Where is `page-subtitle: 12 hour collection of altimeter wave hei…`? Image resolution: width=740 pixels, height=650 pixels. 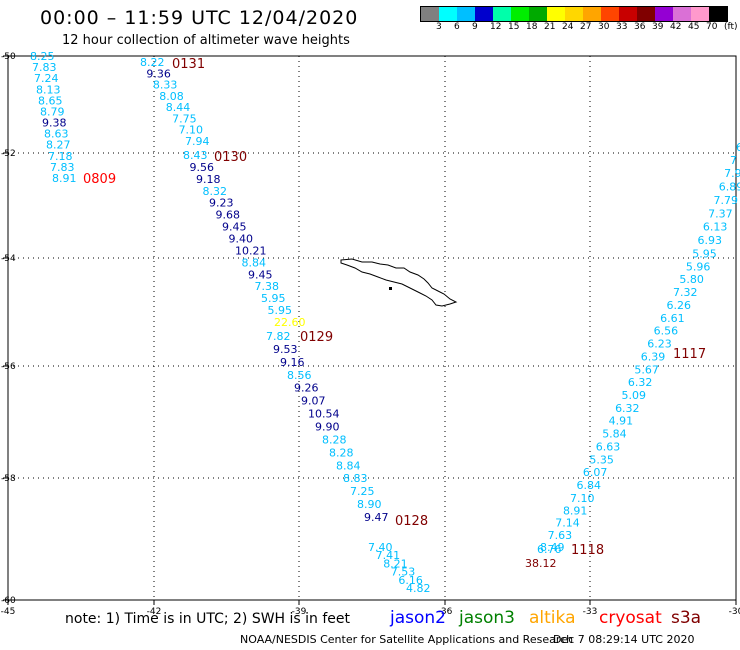
page-subtitle: 12 hour collection of altimeter wave hei… is located at coordinates (206, 40).